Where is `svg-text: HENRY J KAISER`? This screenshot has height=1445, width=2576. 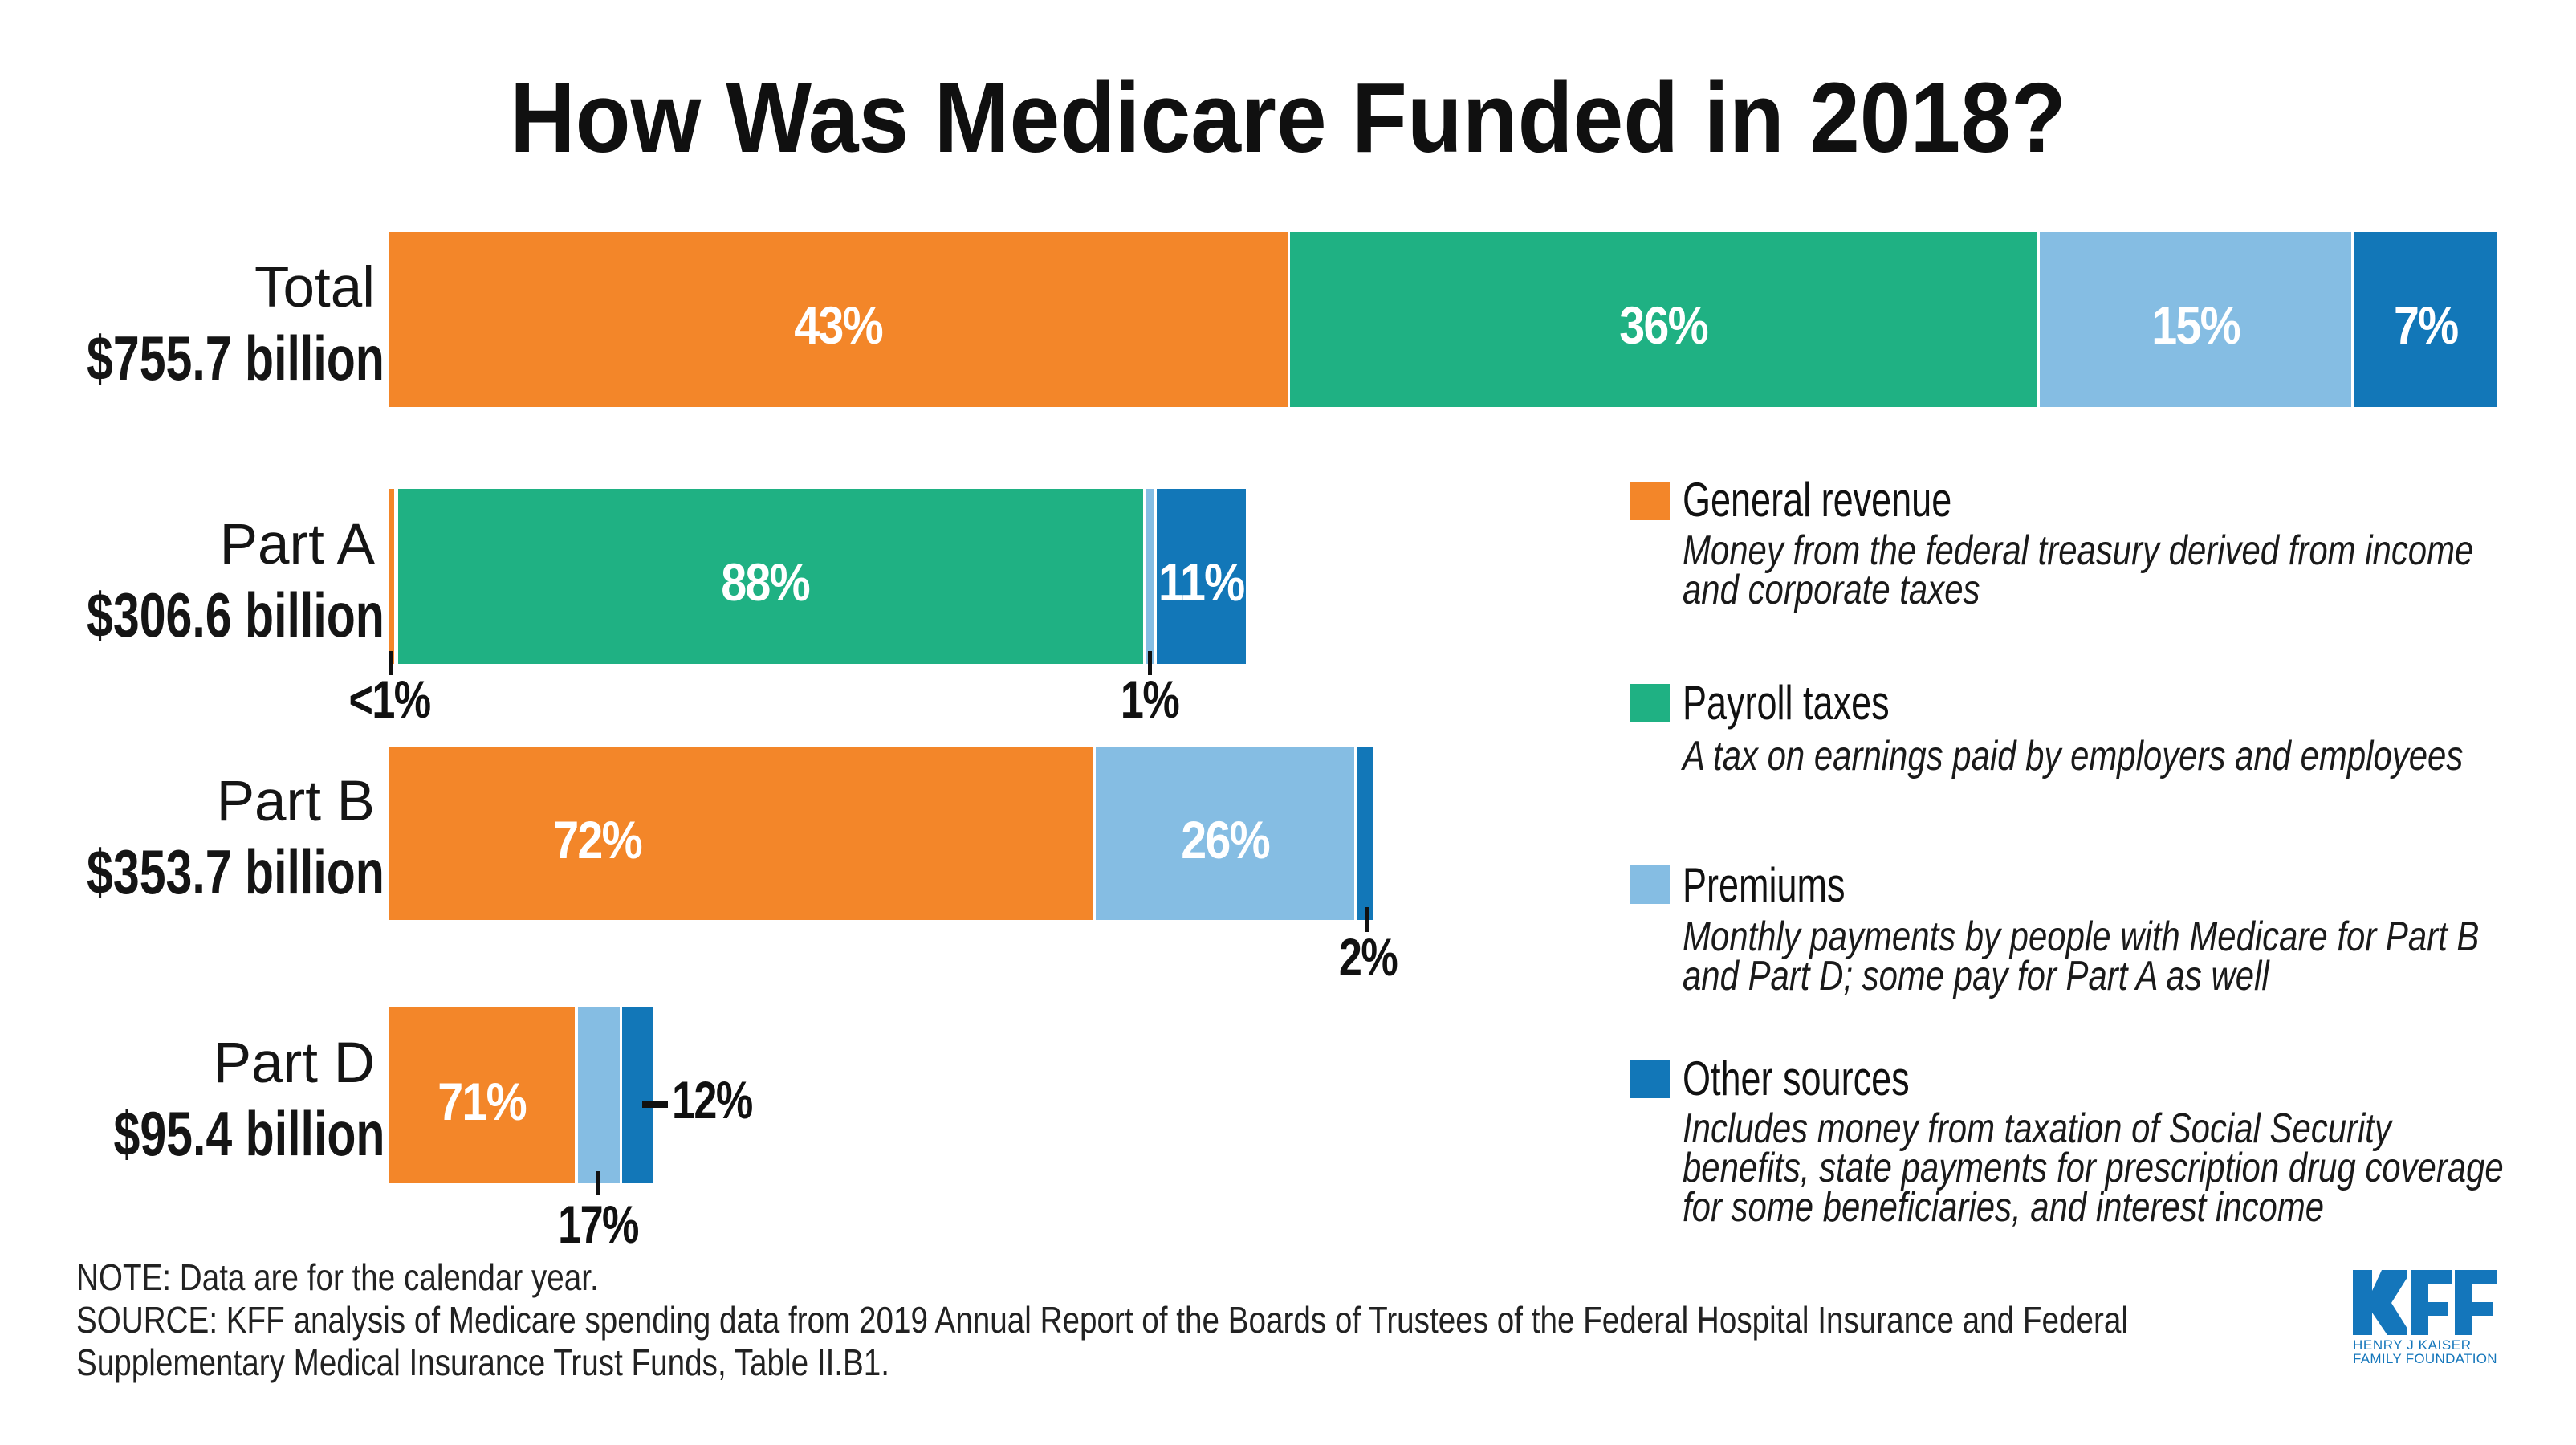 svg-text: HENRY J KAISER is located at coordinates (2413, 1345).